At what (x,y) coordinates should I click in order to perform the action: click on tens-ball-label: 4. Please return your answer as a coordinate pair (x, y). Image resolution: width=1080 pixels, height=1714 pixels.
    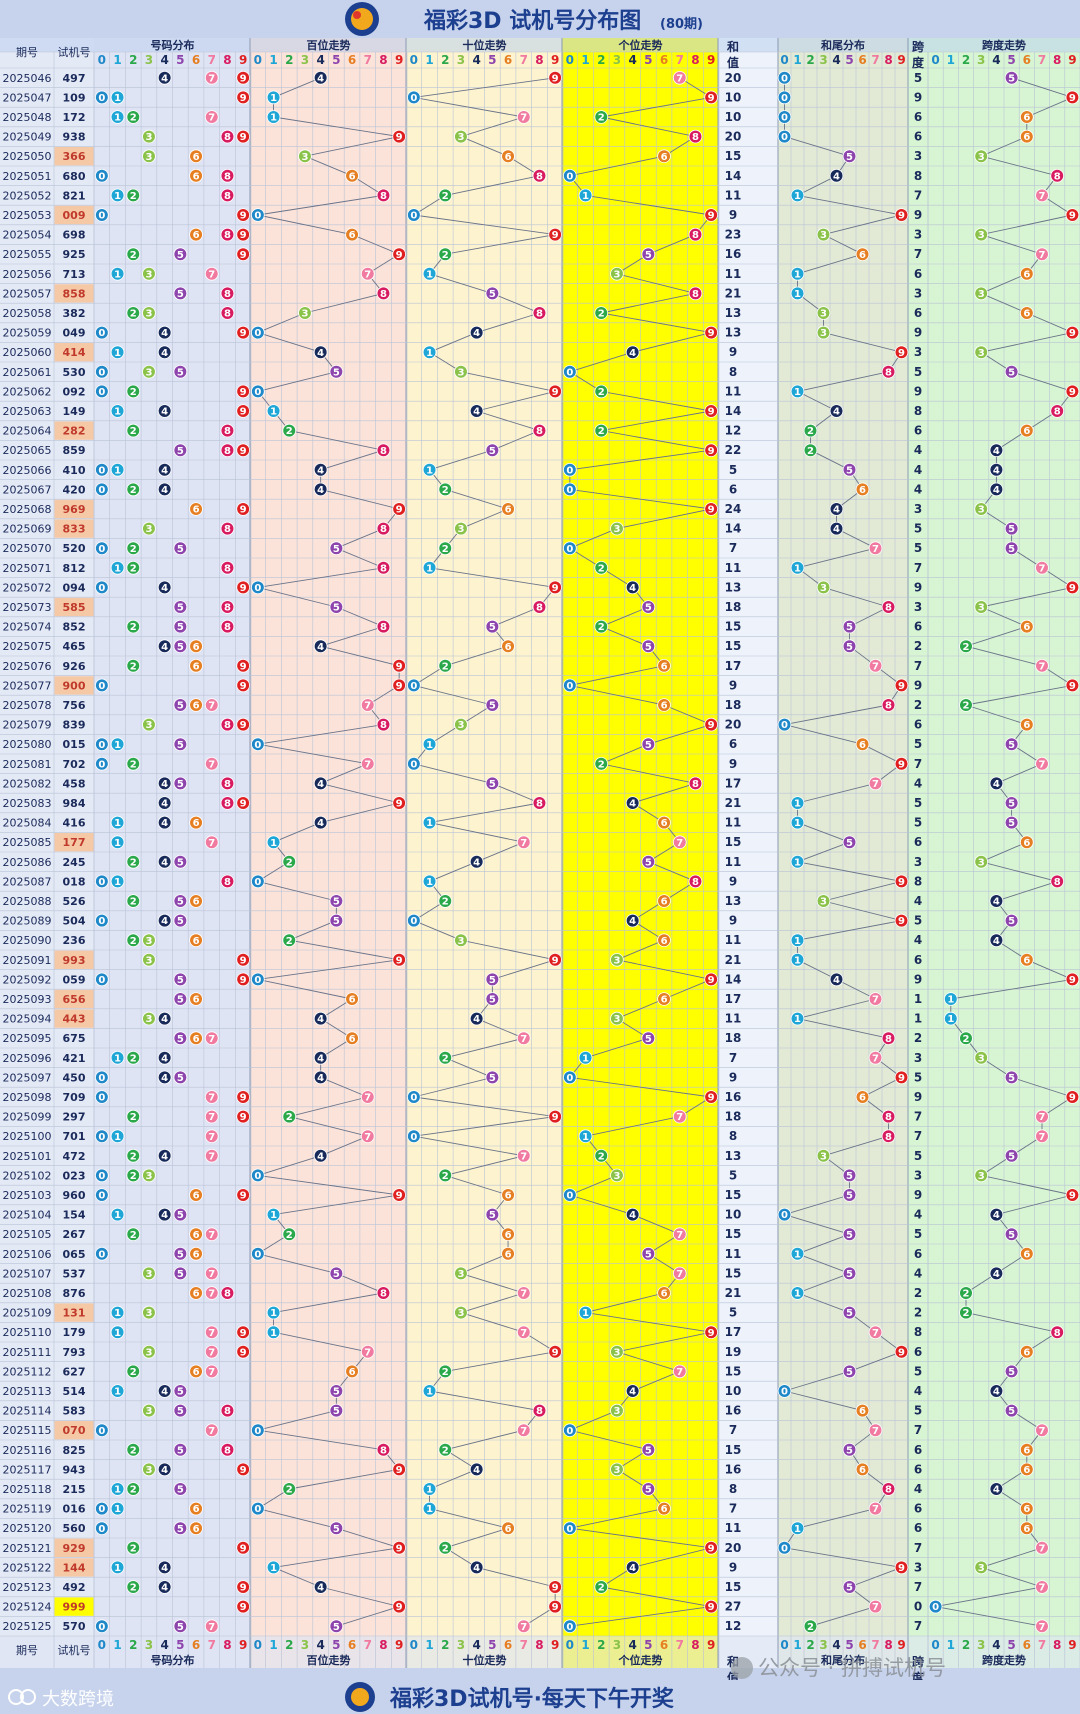
    Looking at the image, I should click on (476, 333).